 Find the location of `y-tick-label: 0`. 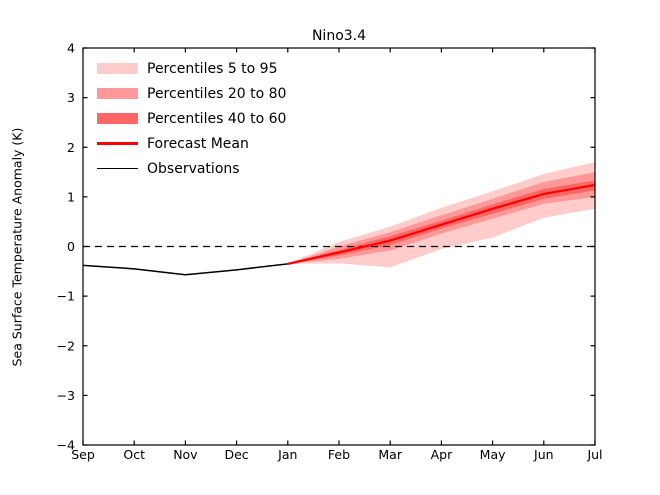

y-tick-label: 0 is located at coordinates (71, 246).